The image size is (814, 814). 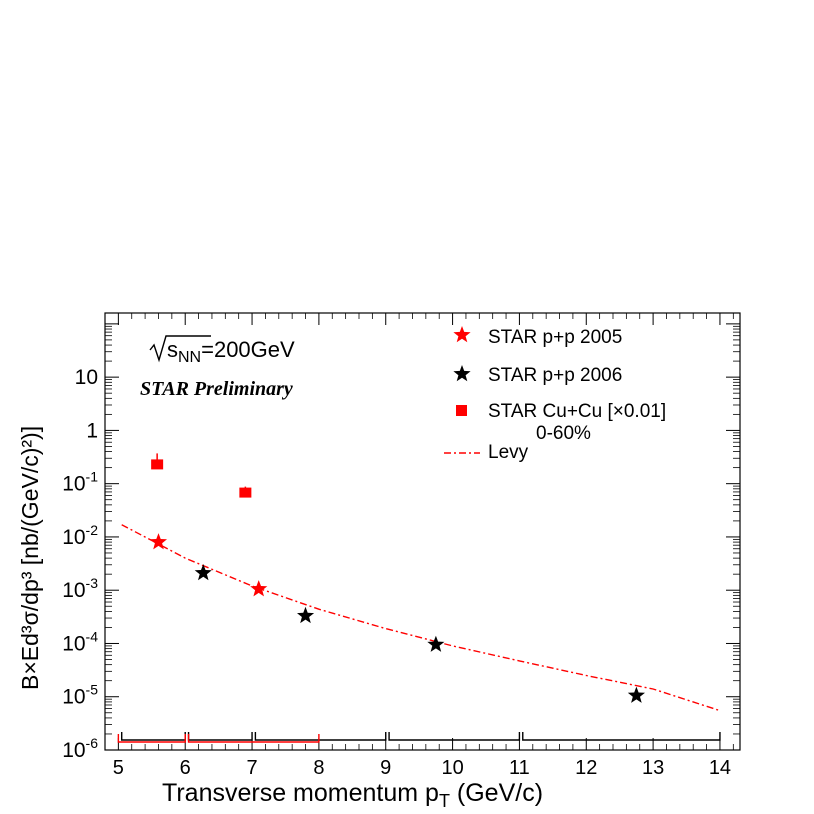 What do you see at coordinates (555, 337) in the screenshot?
I see `legend-label-pp2005: STAR p+p 2005` at bounding box center [555, 337].